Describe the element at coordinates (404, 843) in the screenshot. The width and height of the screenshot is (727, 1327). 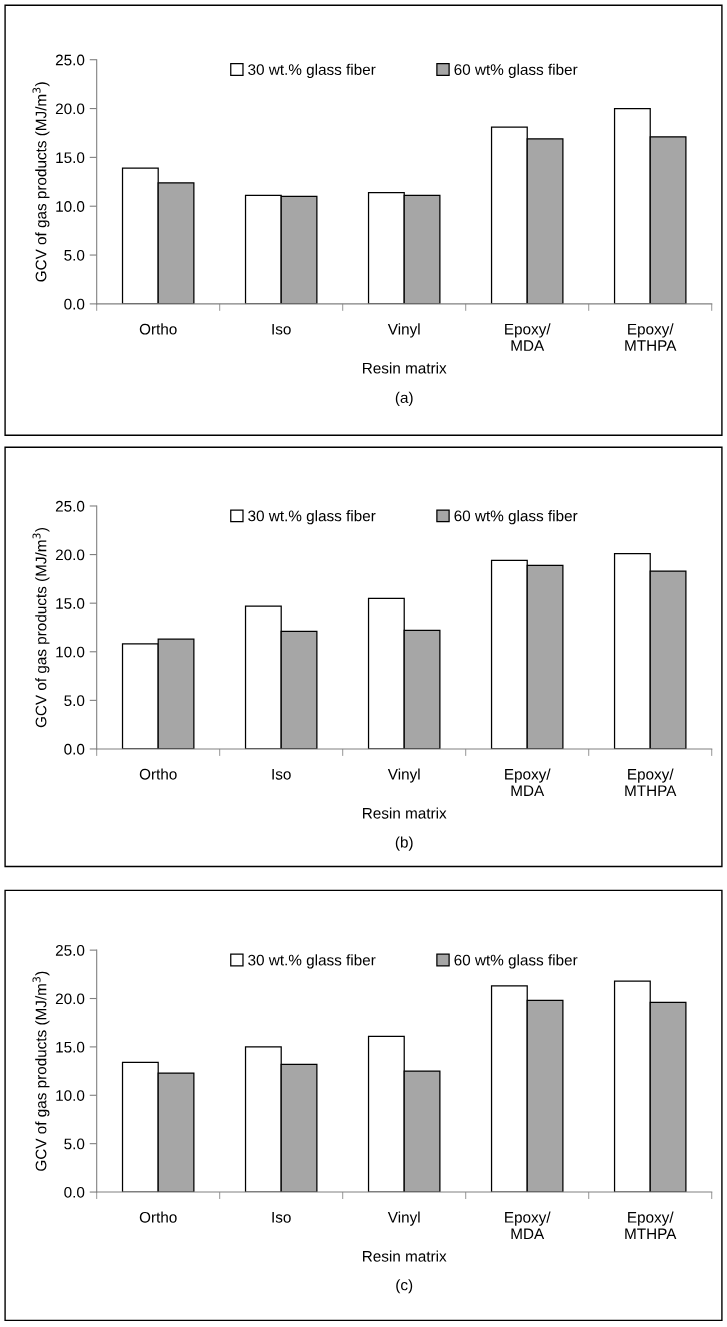
I see `text: (b)` at that location.